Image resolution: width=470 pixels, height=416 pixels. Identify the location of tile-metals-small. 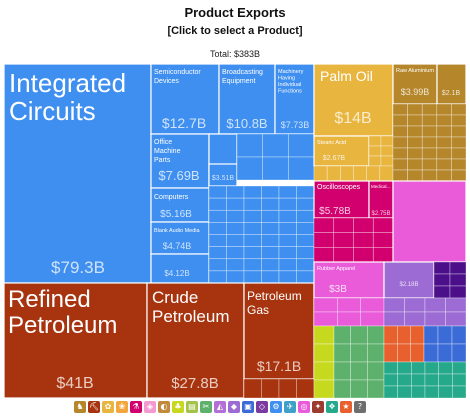
(394, 319).